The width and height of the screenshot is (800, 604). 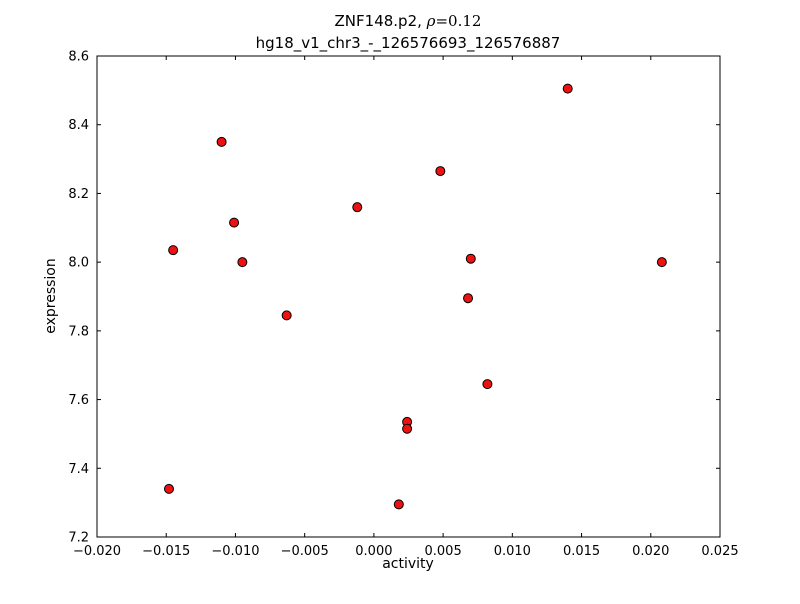 What do you see at coordinates (78, 194) in the screenshot?
I see `y-tick-label: 8.2` at bounding box center [78, 194].